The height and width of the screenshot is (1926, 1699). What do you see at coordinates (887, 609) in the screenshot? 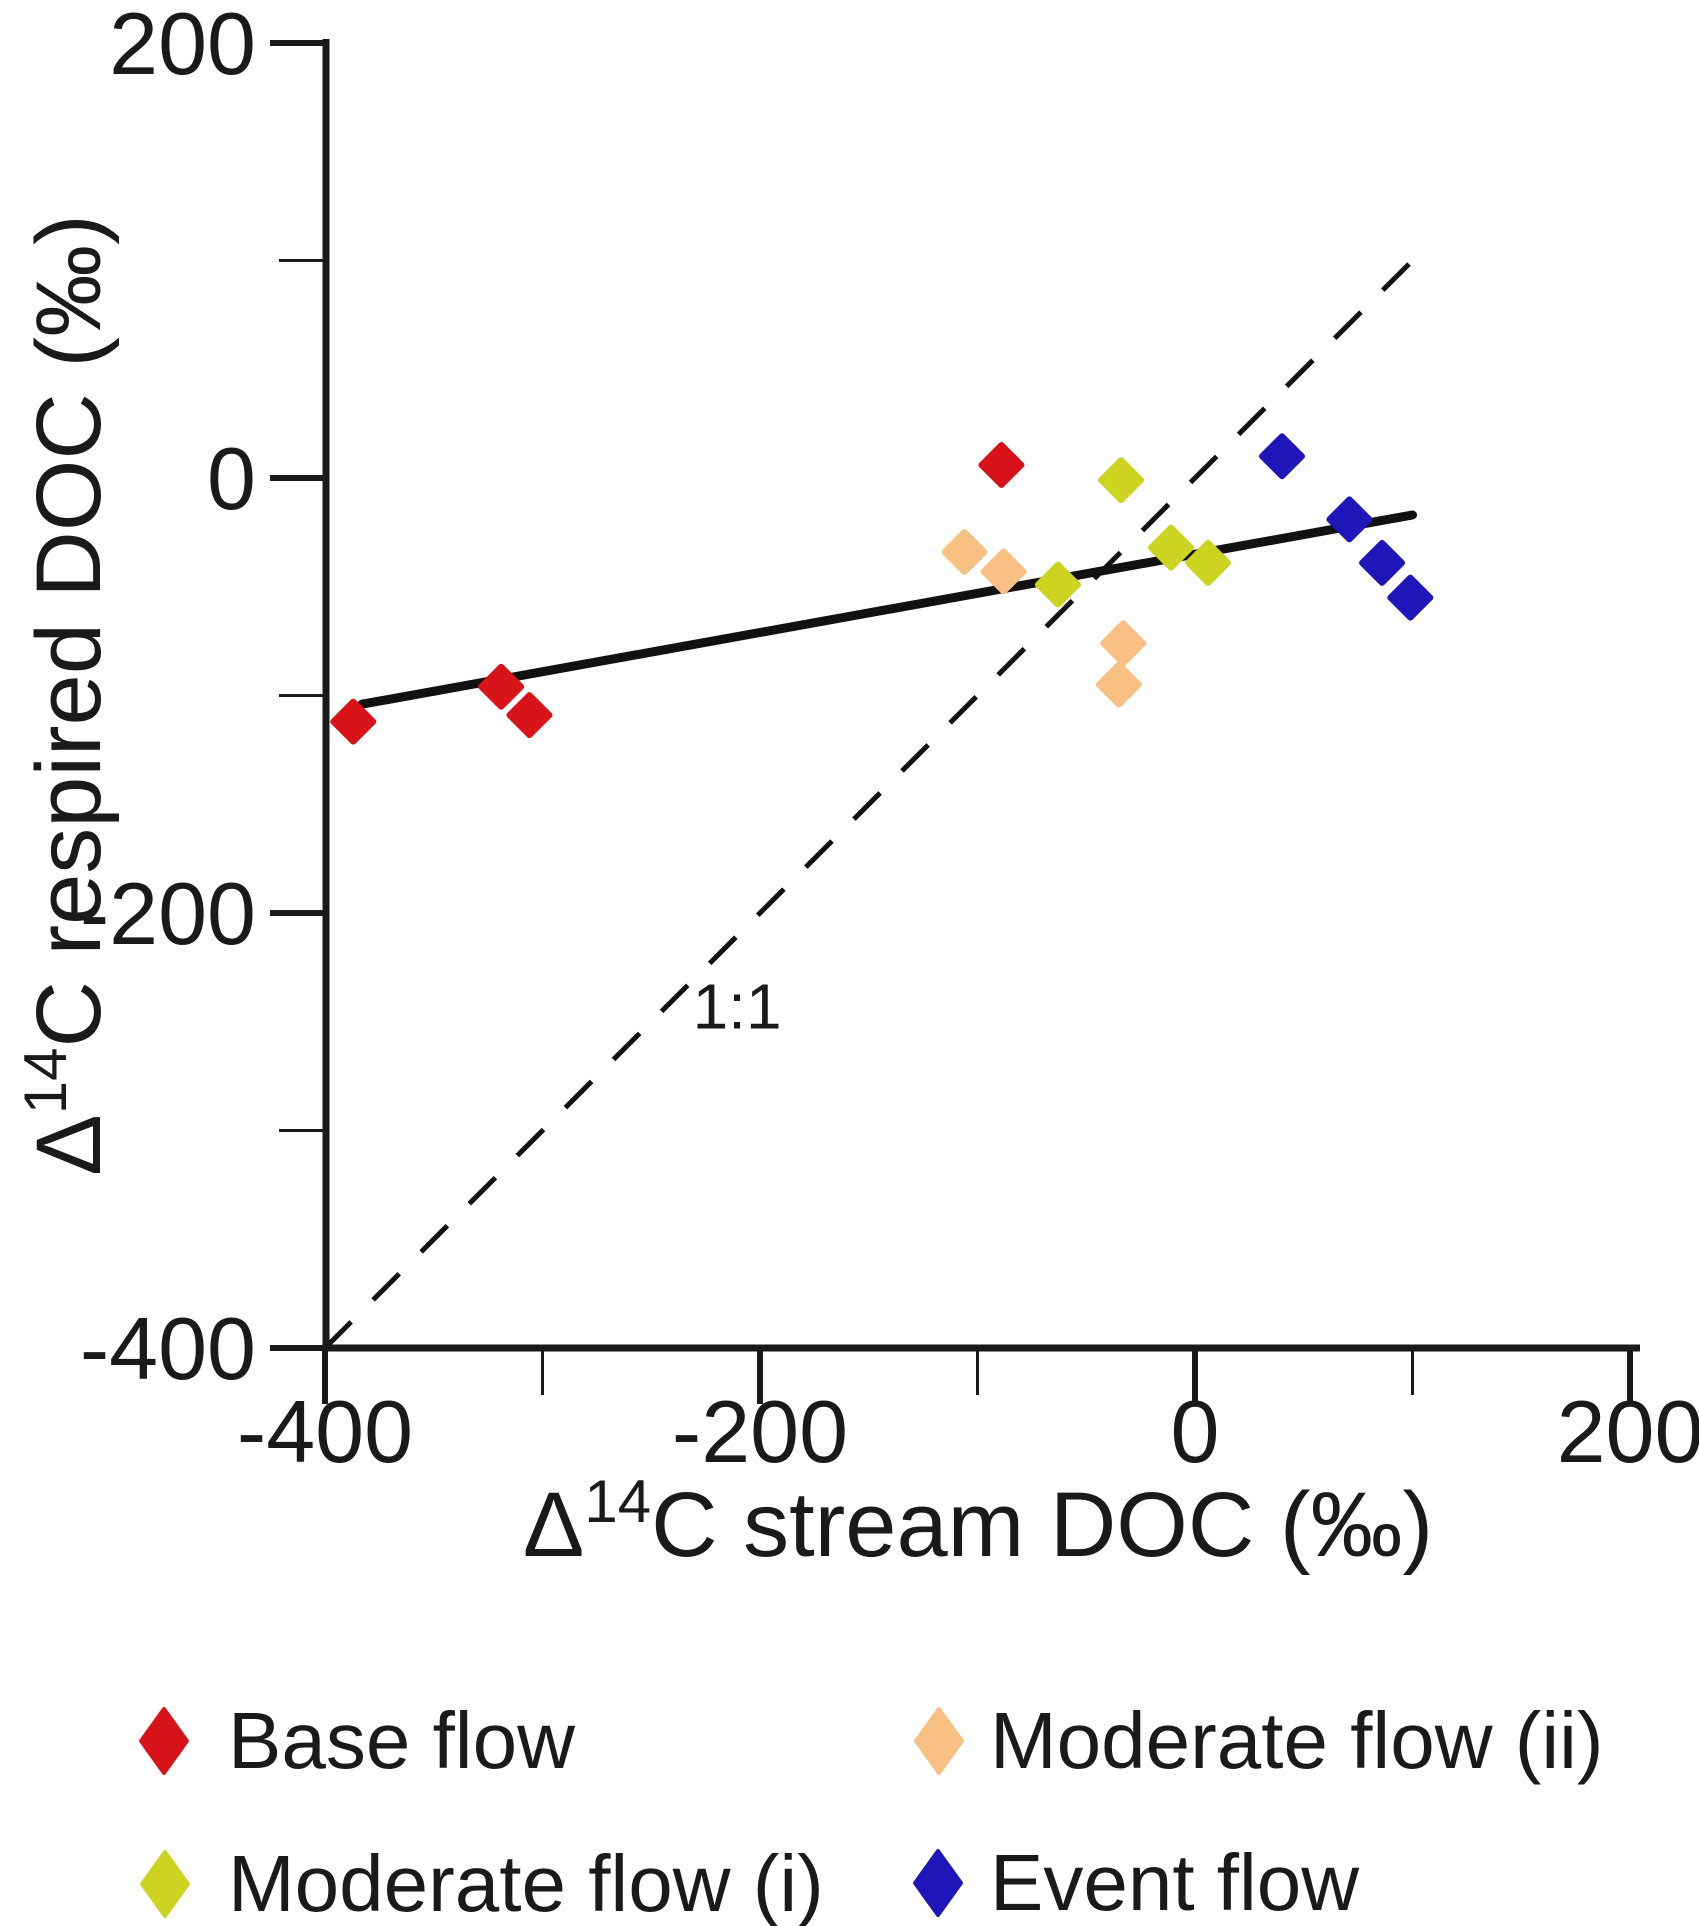
I see `regression-line` at bounding box center [887, 609].